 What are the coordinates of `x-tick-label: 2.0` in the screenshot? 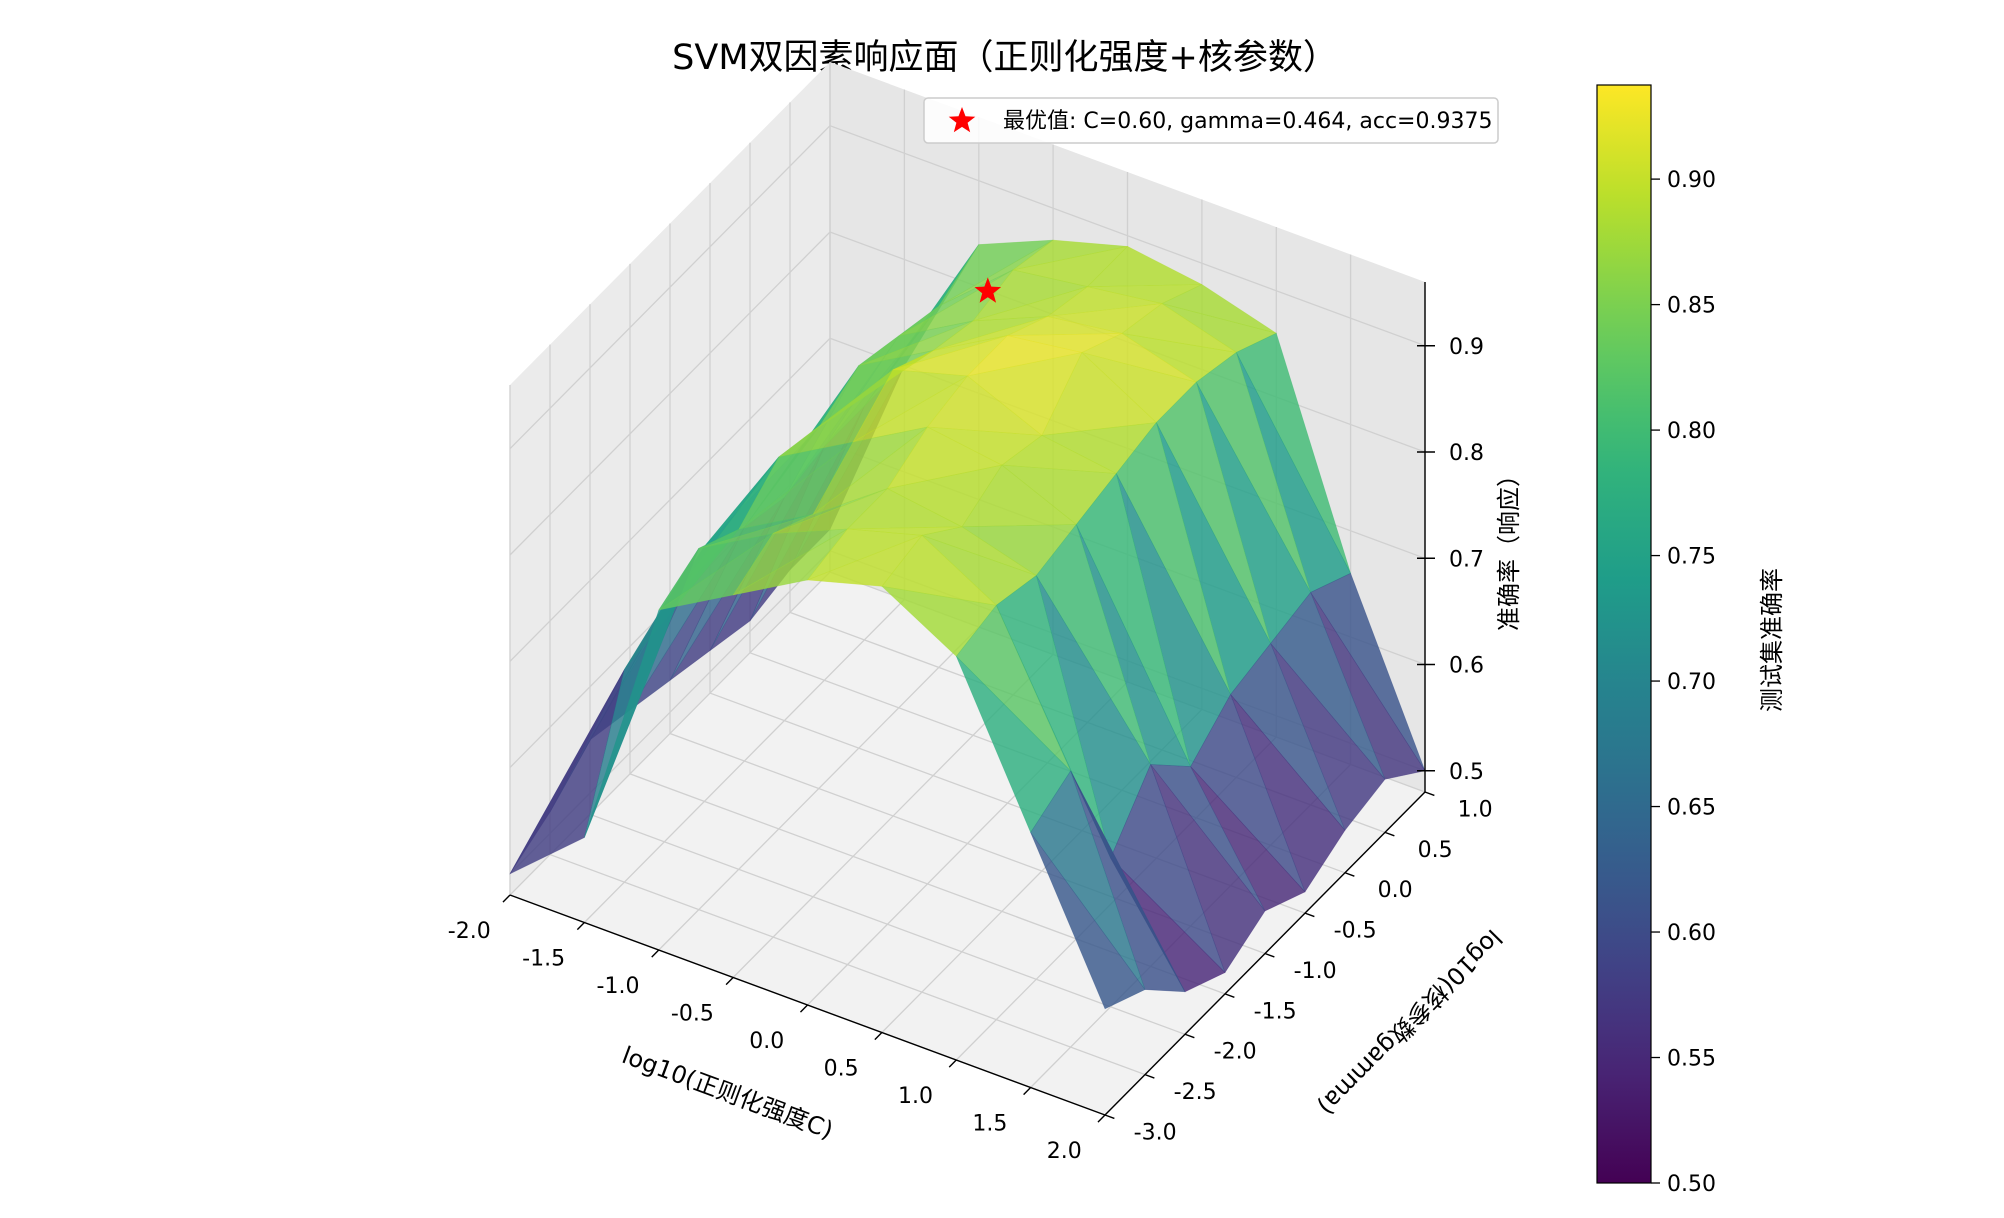 It's located at (1064, 1151).